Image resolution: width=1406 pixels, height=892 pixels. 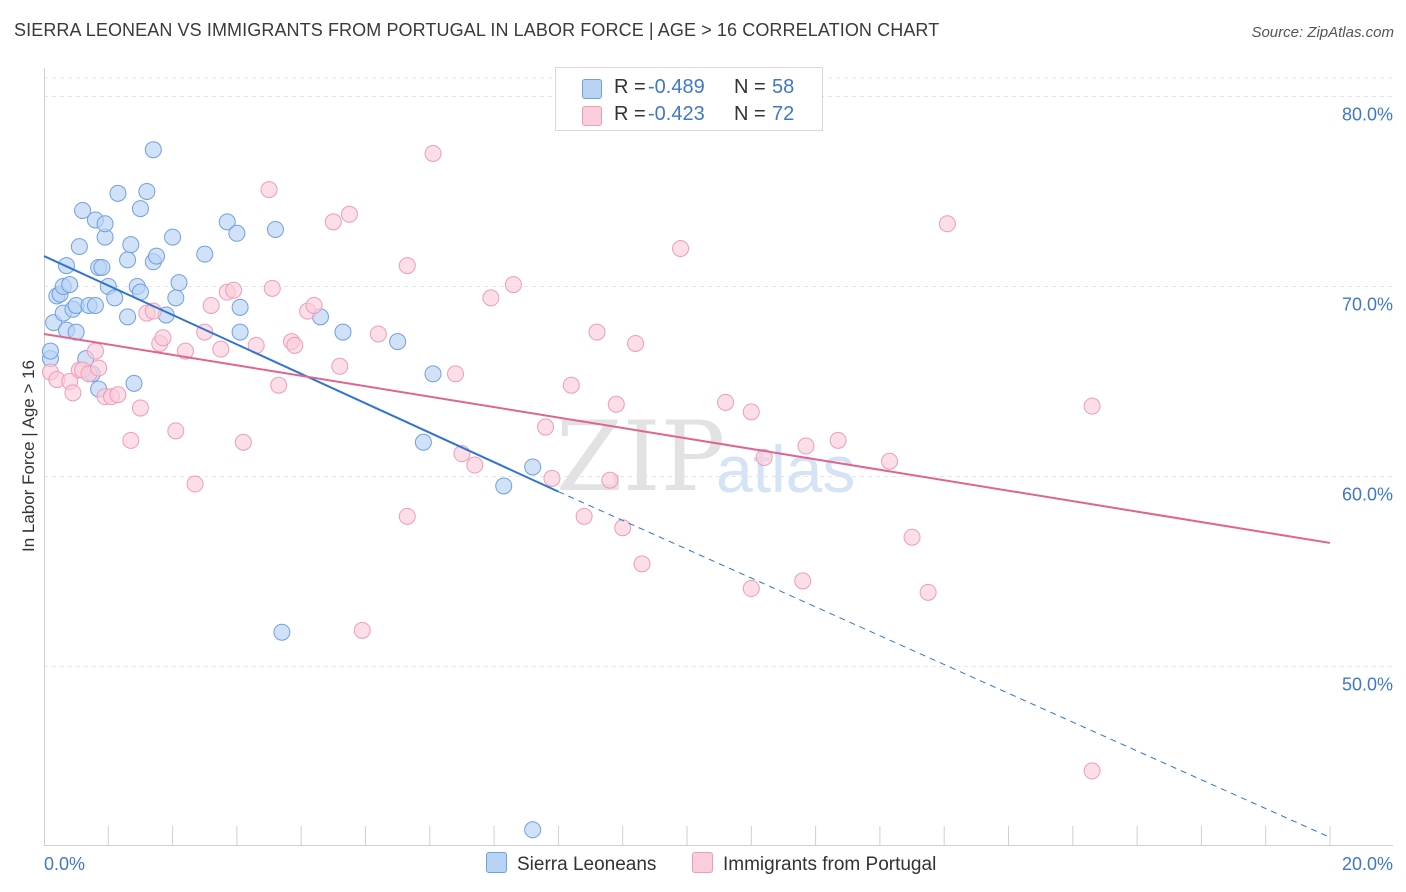 What do you see at coordinates (783, 114) in the screenshot?
I see `legend-n-value: 72` at bounding box center [783, 114].